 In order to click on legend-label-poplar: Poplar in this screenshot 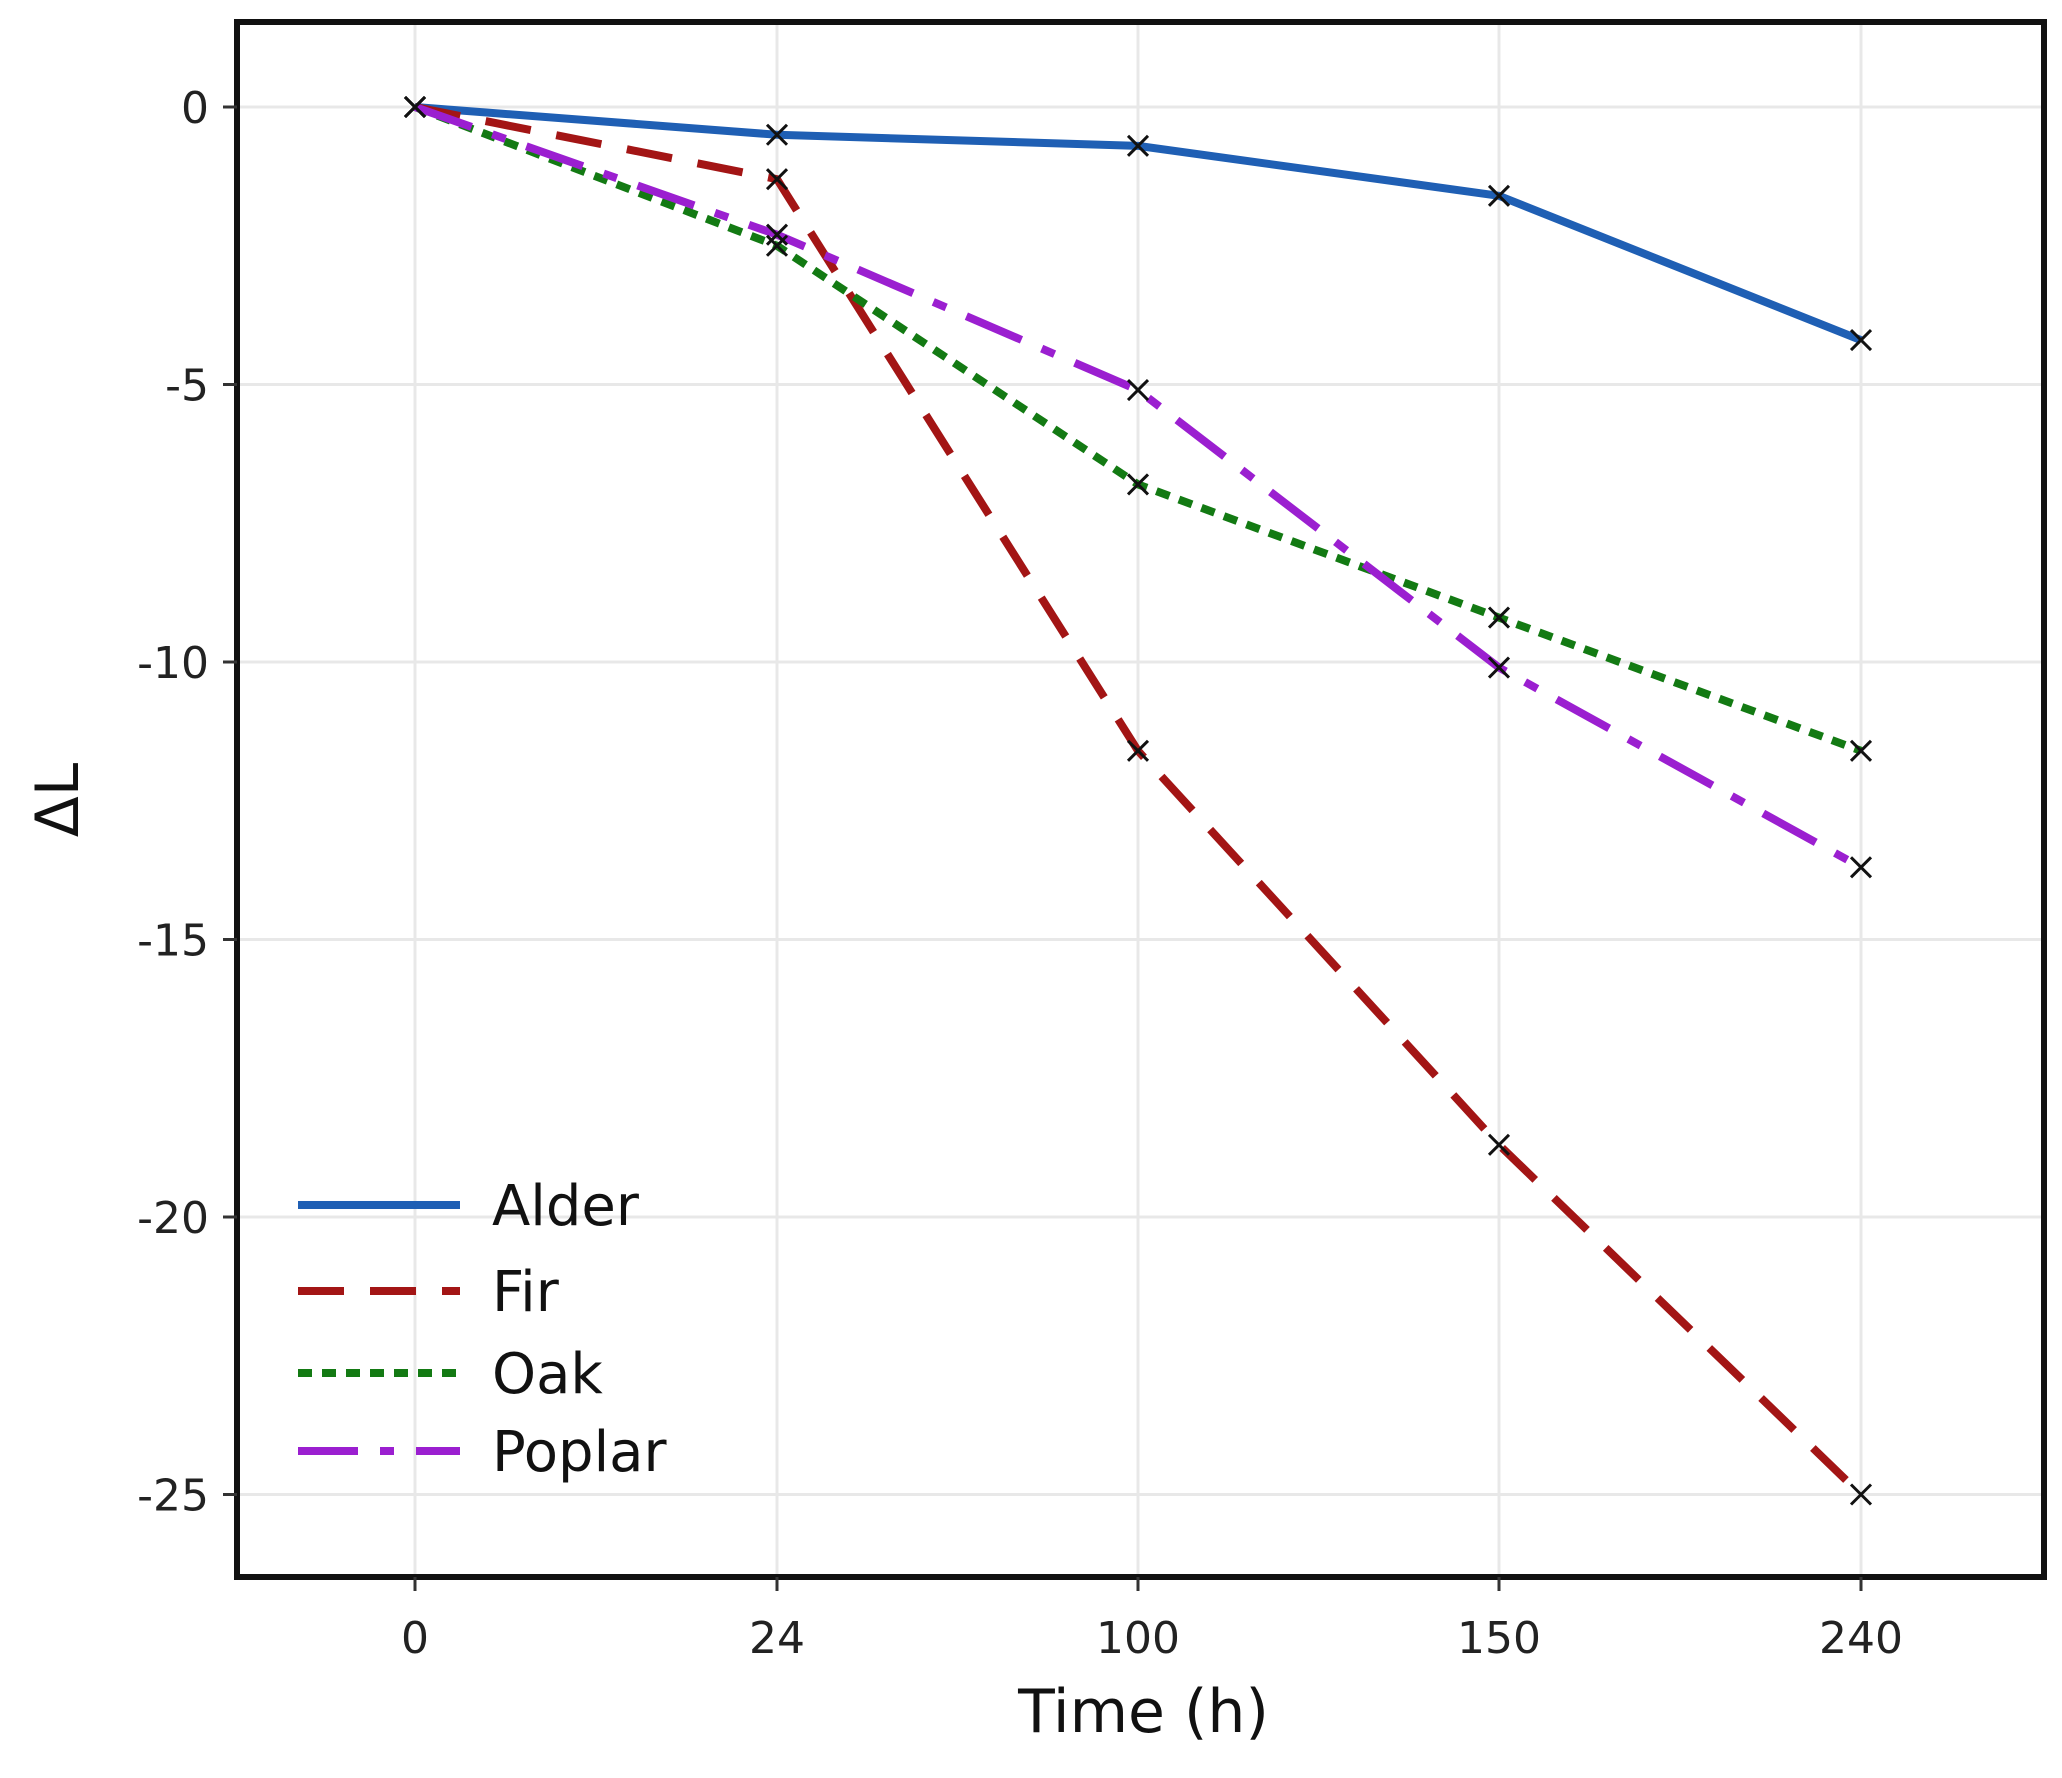, I will do `click(579, 1452)`.